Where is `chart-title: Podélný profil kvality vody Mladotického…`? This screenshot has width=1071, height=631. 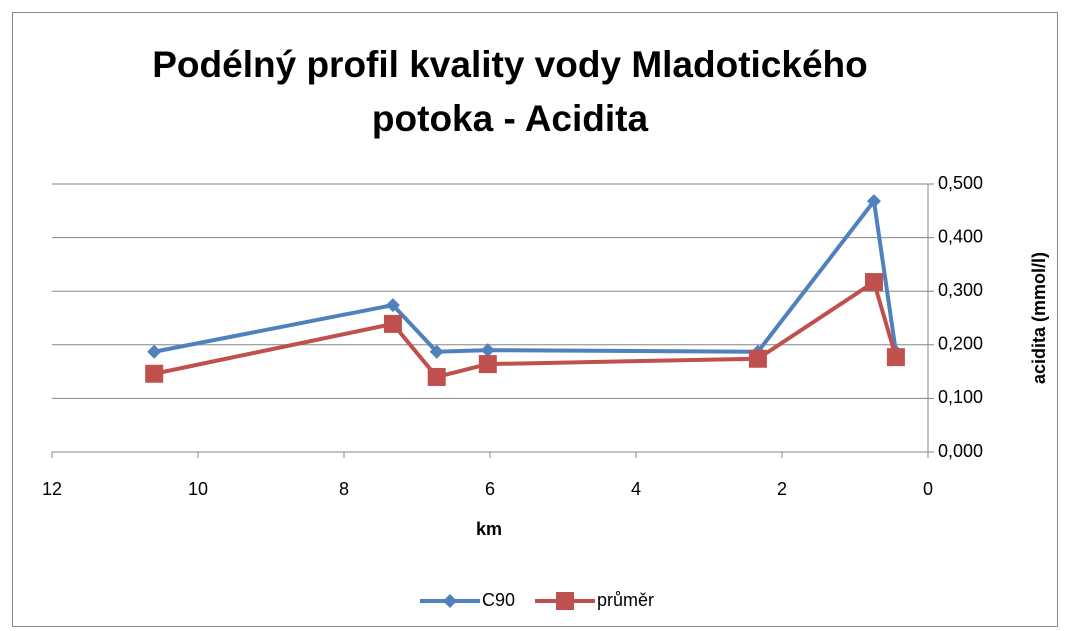 chart-title: Podélný profil kvality vody Mladotického… is located at coordinates (510, 91).